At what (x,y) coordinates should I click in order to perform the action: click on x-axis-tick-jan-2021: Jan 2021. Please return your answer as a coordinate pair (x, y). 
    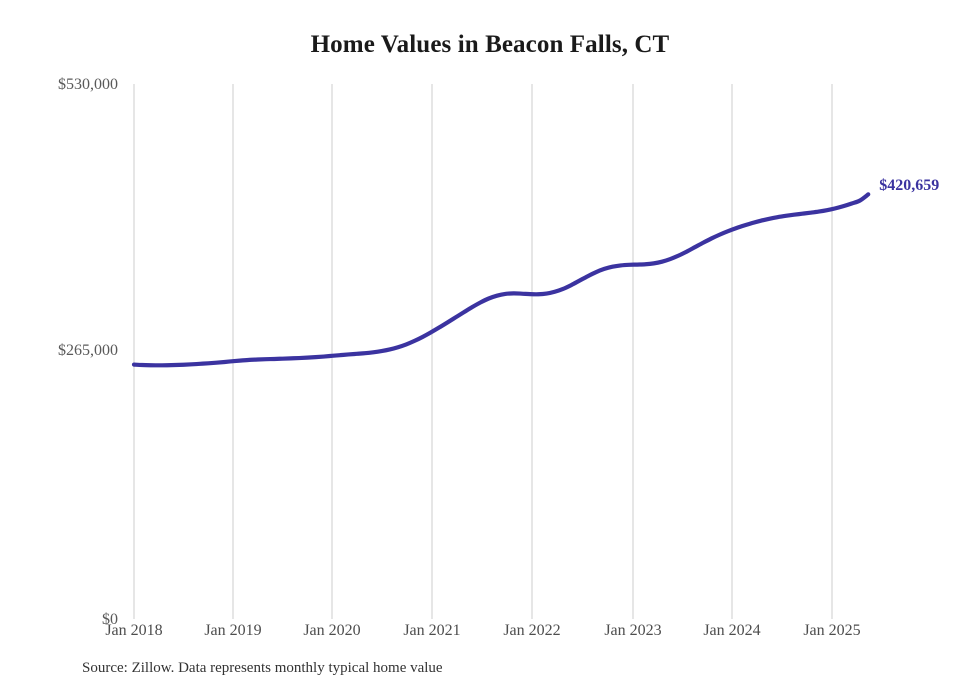
    Looking at the image, I should click on (432, 630).